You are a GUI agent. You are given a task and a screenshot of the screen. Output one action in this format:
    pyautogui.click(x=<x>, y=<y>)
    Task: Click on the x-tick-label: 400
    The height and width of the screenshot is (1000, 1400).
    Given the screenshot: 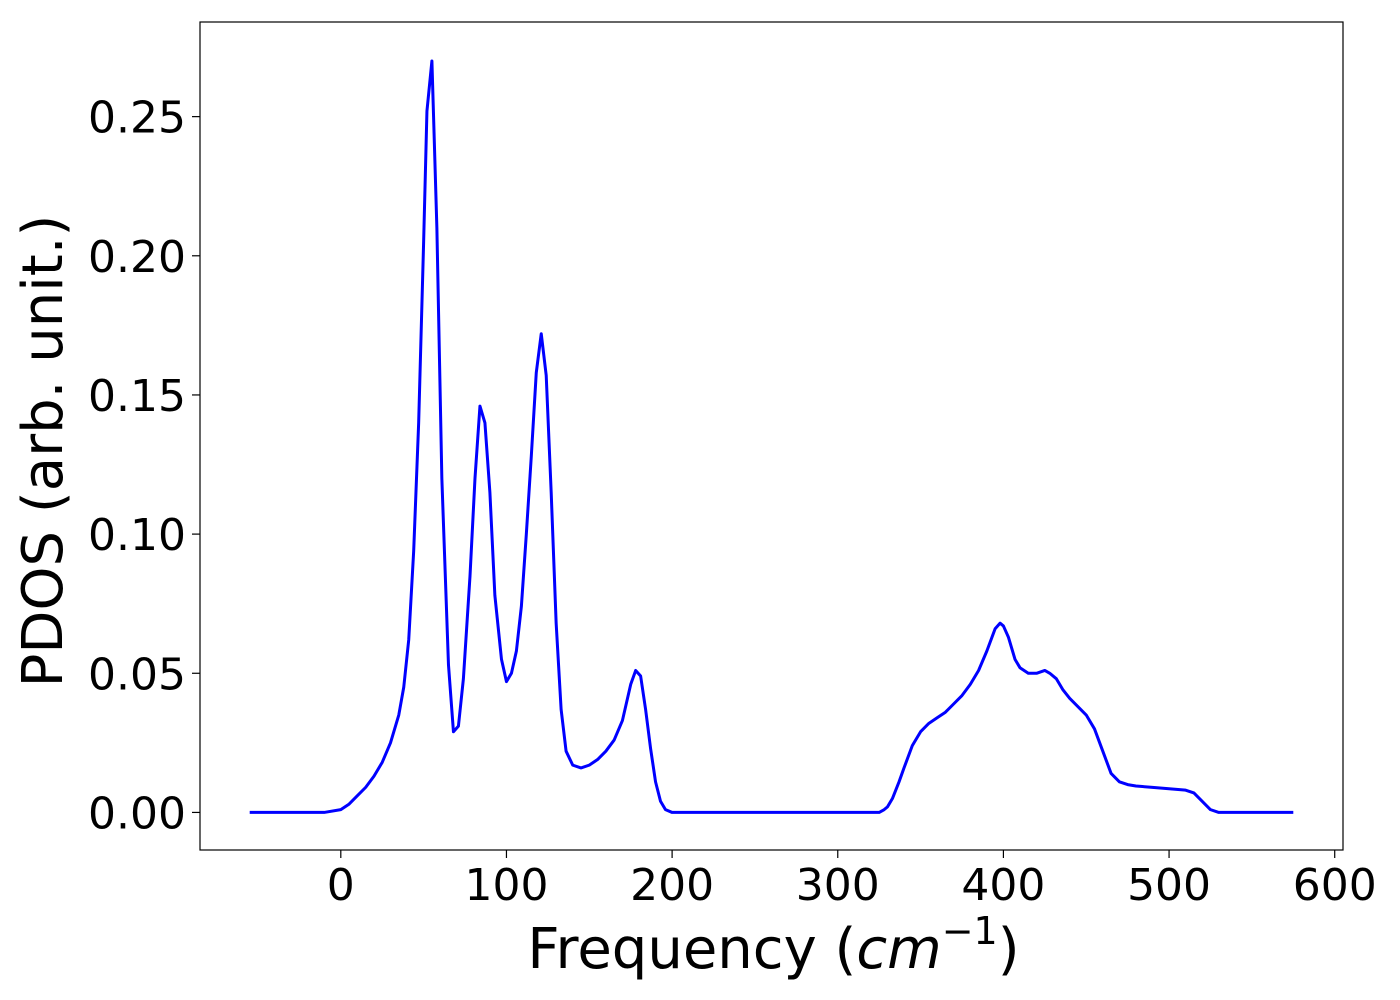 What is the action you would take?
    pyautogui.click(x=1003, y=885)
    